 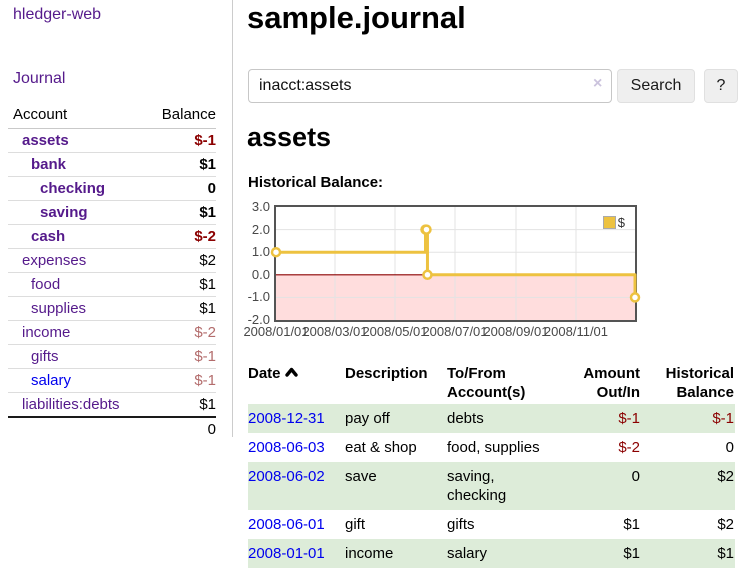 What do you see at coordinates (576, 331) in the screenshot?
I see `x-axis-tick: 2008/11/01` at bounding box center [576, 331].